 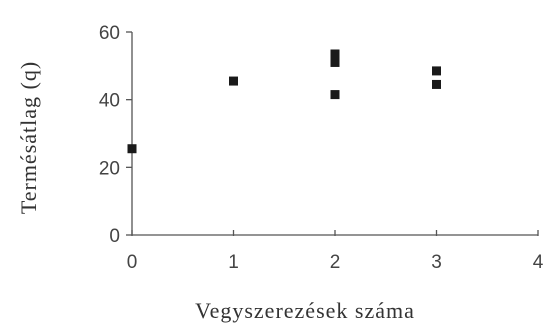 I want to click on y-tick-label: 20, so click(x=109, y=168).